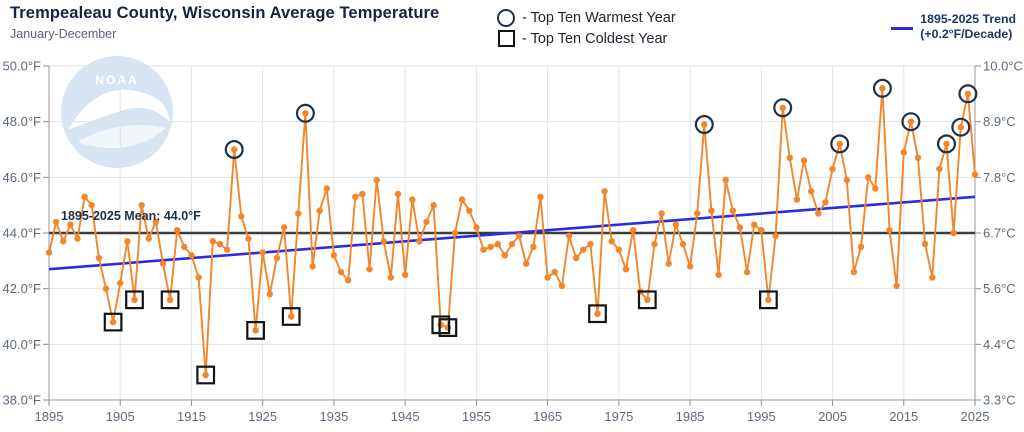 The image size is (1024, 432). What do you see at coordinates (633, 230) in the screenshot?
I see `data-point: 1977: 44.1°F` at bounding box center [633, 230].